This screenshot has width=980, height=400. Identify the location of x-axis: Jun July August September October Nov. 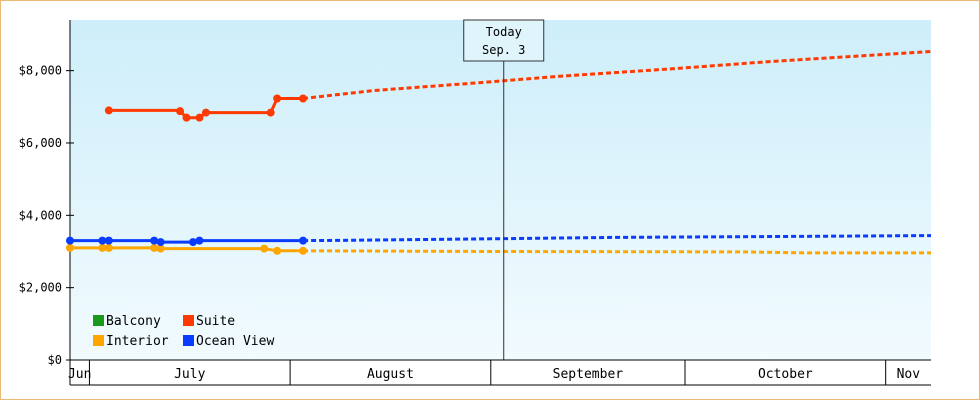
(499, 372).